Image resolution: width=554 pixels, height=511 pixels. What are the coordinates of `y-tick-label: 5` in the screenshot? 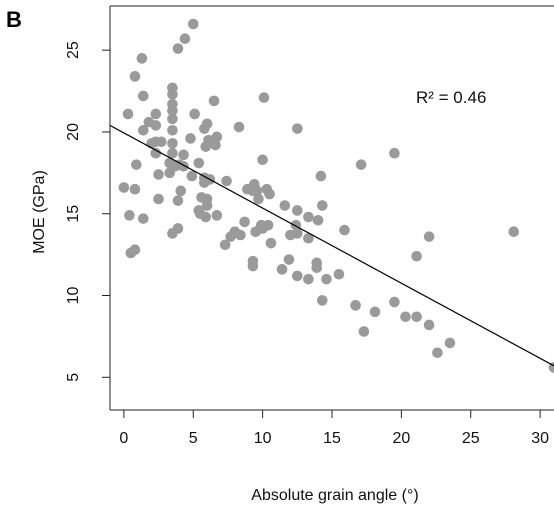 It's located at (73, 377).